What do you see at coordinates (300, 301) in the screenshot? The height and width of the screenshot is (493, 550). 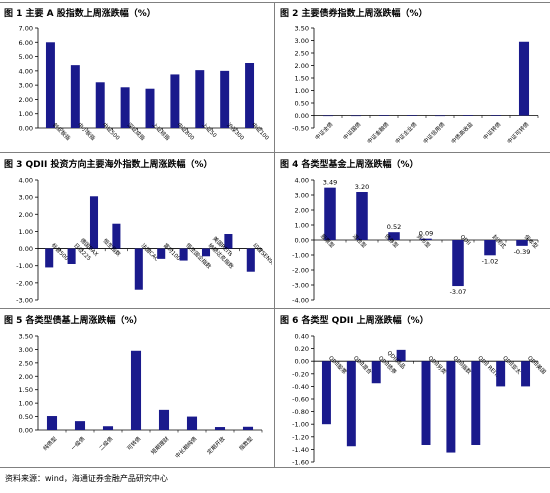 I see `y-tick-label: -4.00` at bounding box center [300, 301].